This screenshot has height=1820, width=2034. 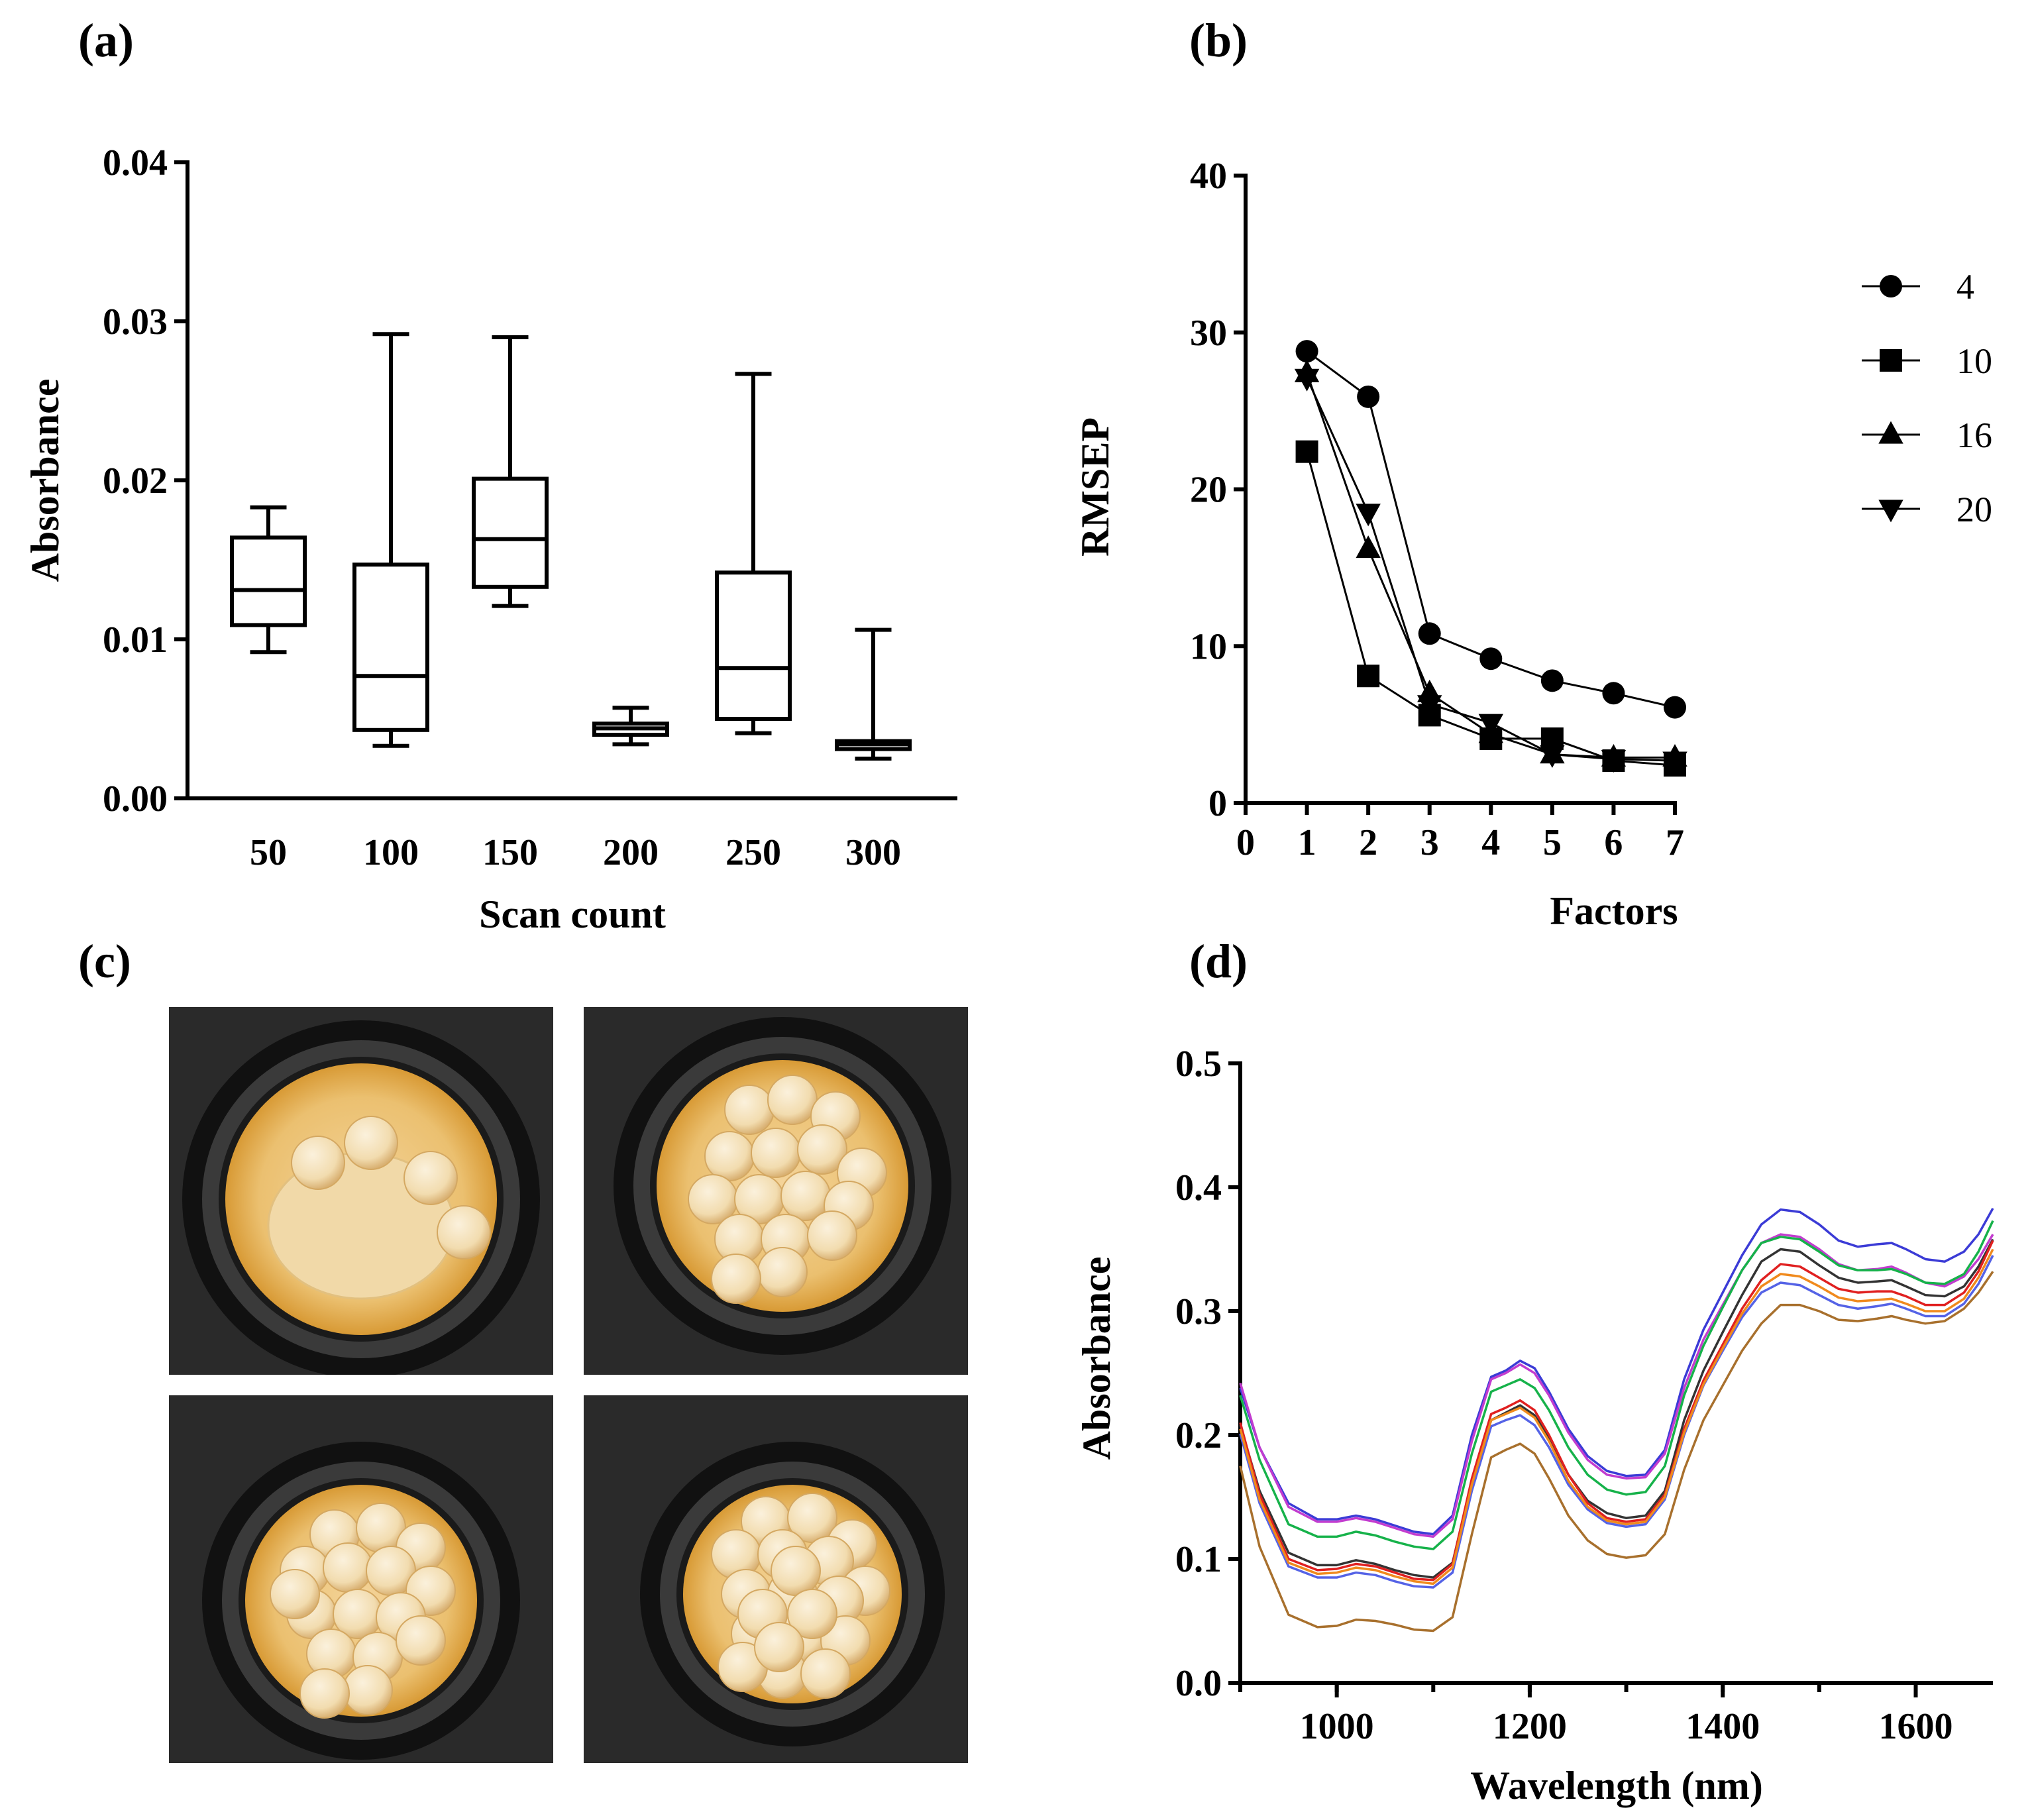 I want to click on series-line, so click(x=1491, y=569).